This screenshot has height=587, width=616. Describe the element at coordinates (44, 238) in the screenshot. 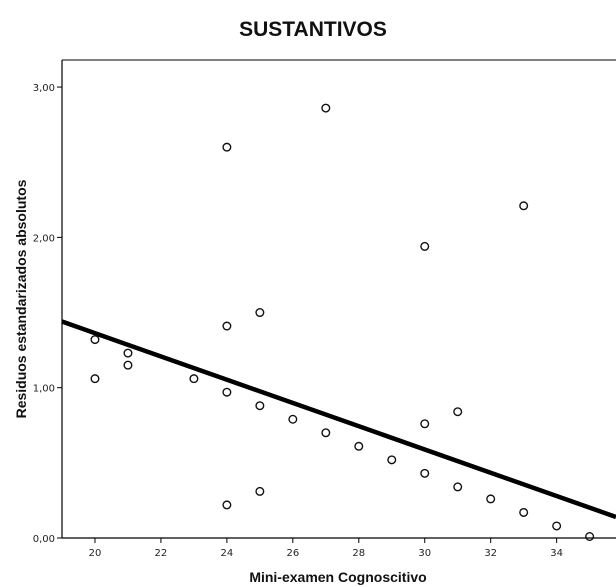

I see `y-tick-label: 2,00` at that location.